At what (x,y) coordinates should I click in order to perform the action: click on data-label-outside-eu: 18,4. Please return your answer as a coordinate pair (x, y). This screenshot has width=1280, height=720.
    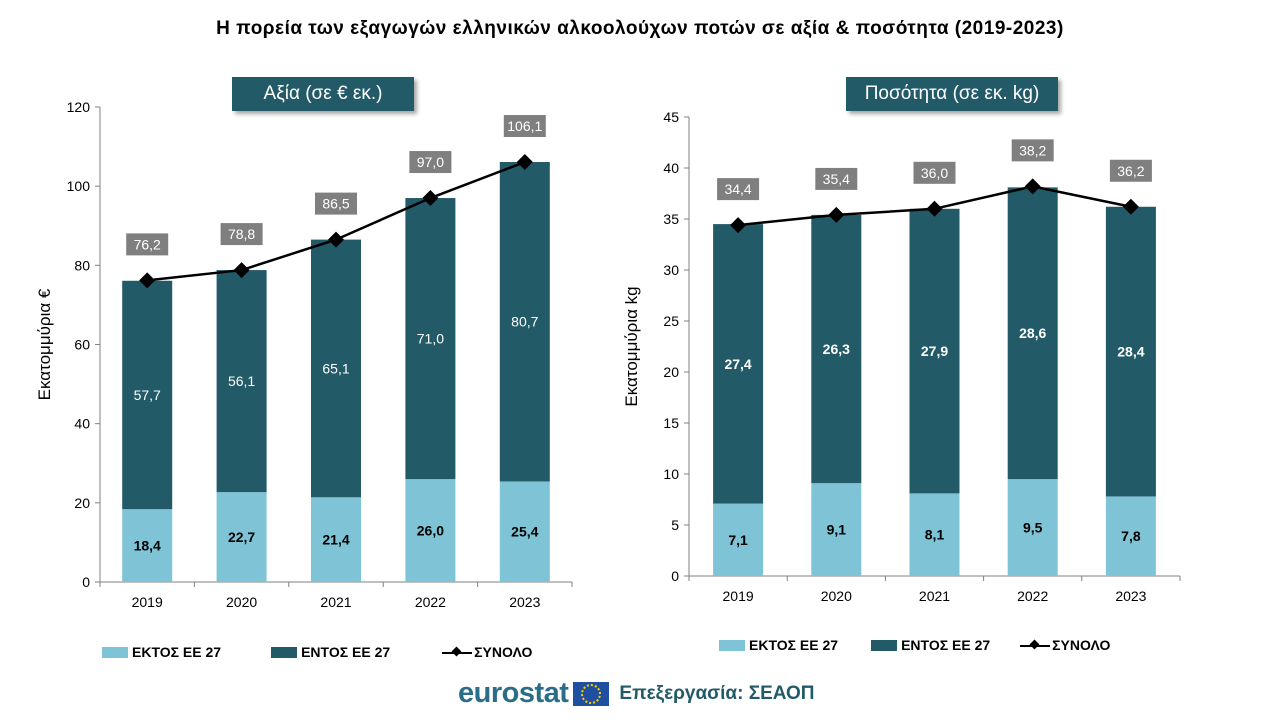
    Looking at the image, I should click on (147, 546).